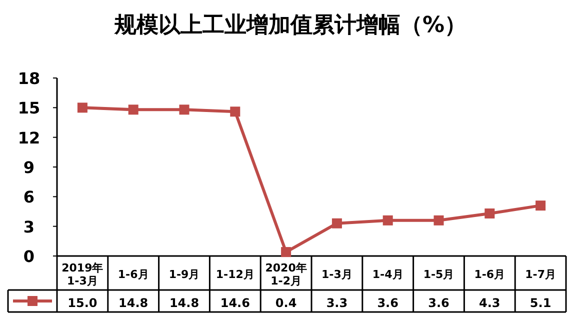 The height and width of the screenshot is (321, 581). Describe the element at coordinates (286, 274) in the screenshot. I see `x-tick-label: 2020年 1-2月` at that location.